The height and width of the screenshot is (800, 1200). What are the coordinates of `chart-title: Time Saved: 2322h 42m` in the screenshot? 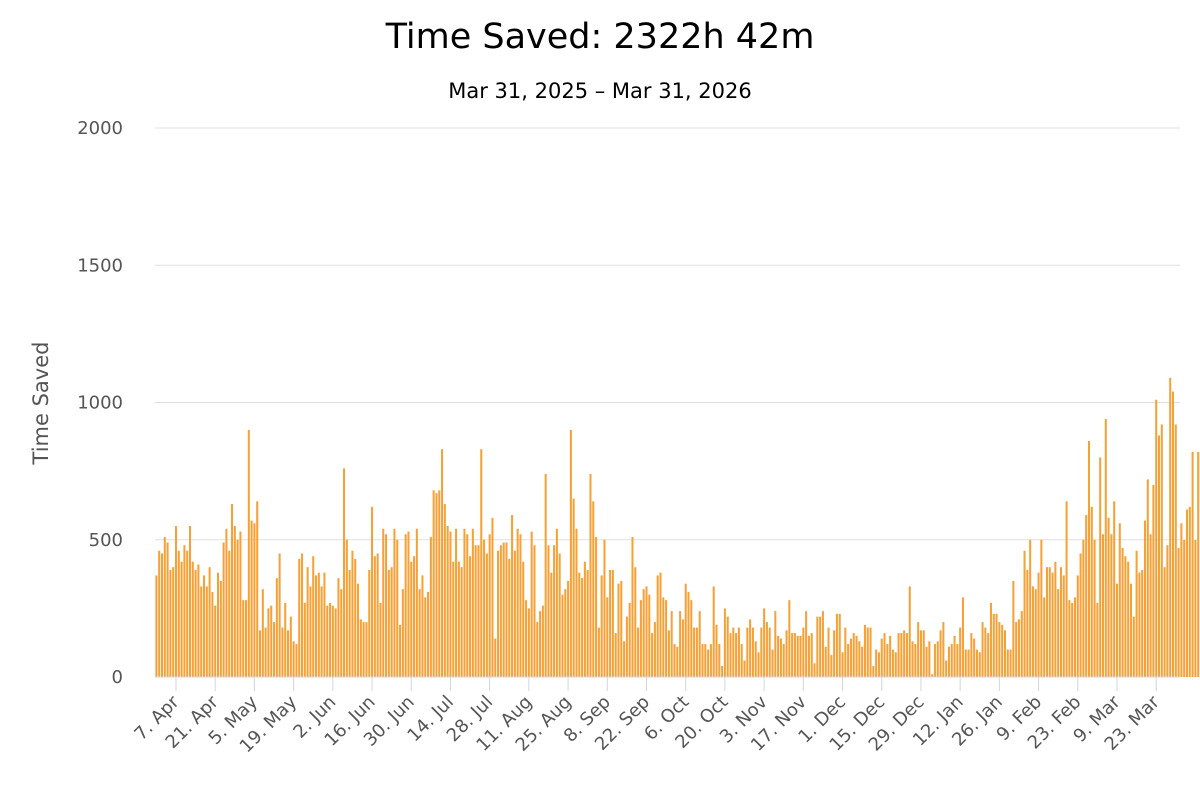 It's located at (600, 37).